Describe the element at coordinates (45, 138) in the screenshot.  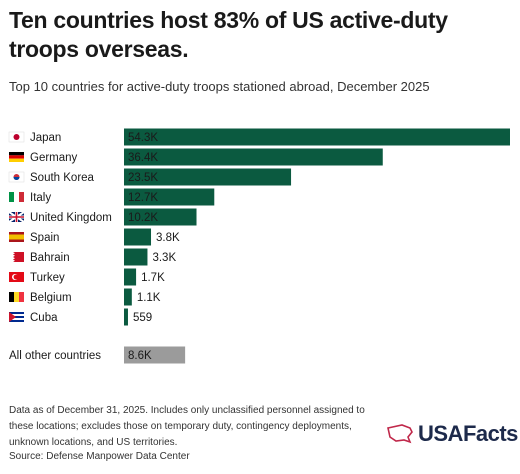
I see `category-label: Japan` at that location.